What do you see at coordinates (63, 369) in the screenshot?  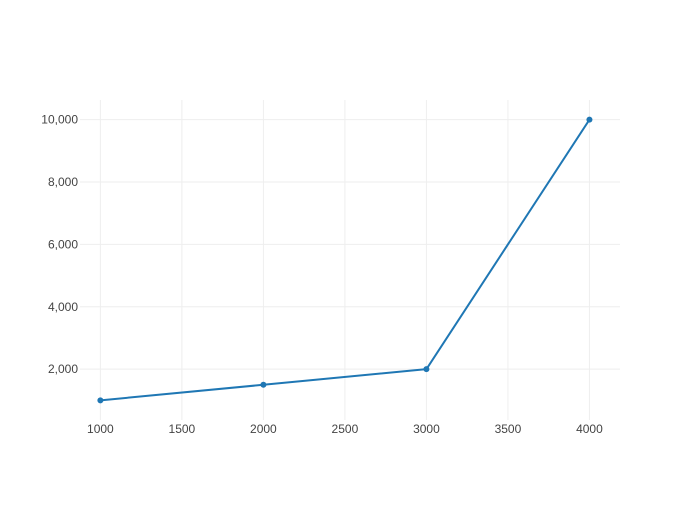 I see `y-tick-label: 2,000` at bounding box center [63, 369].